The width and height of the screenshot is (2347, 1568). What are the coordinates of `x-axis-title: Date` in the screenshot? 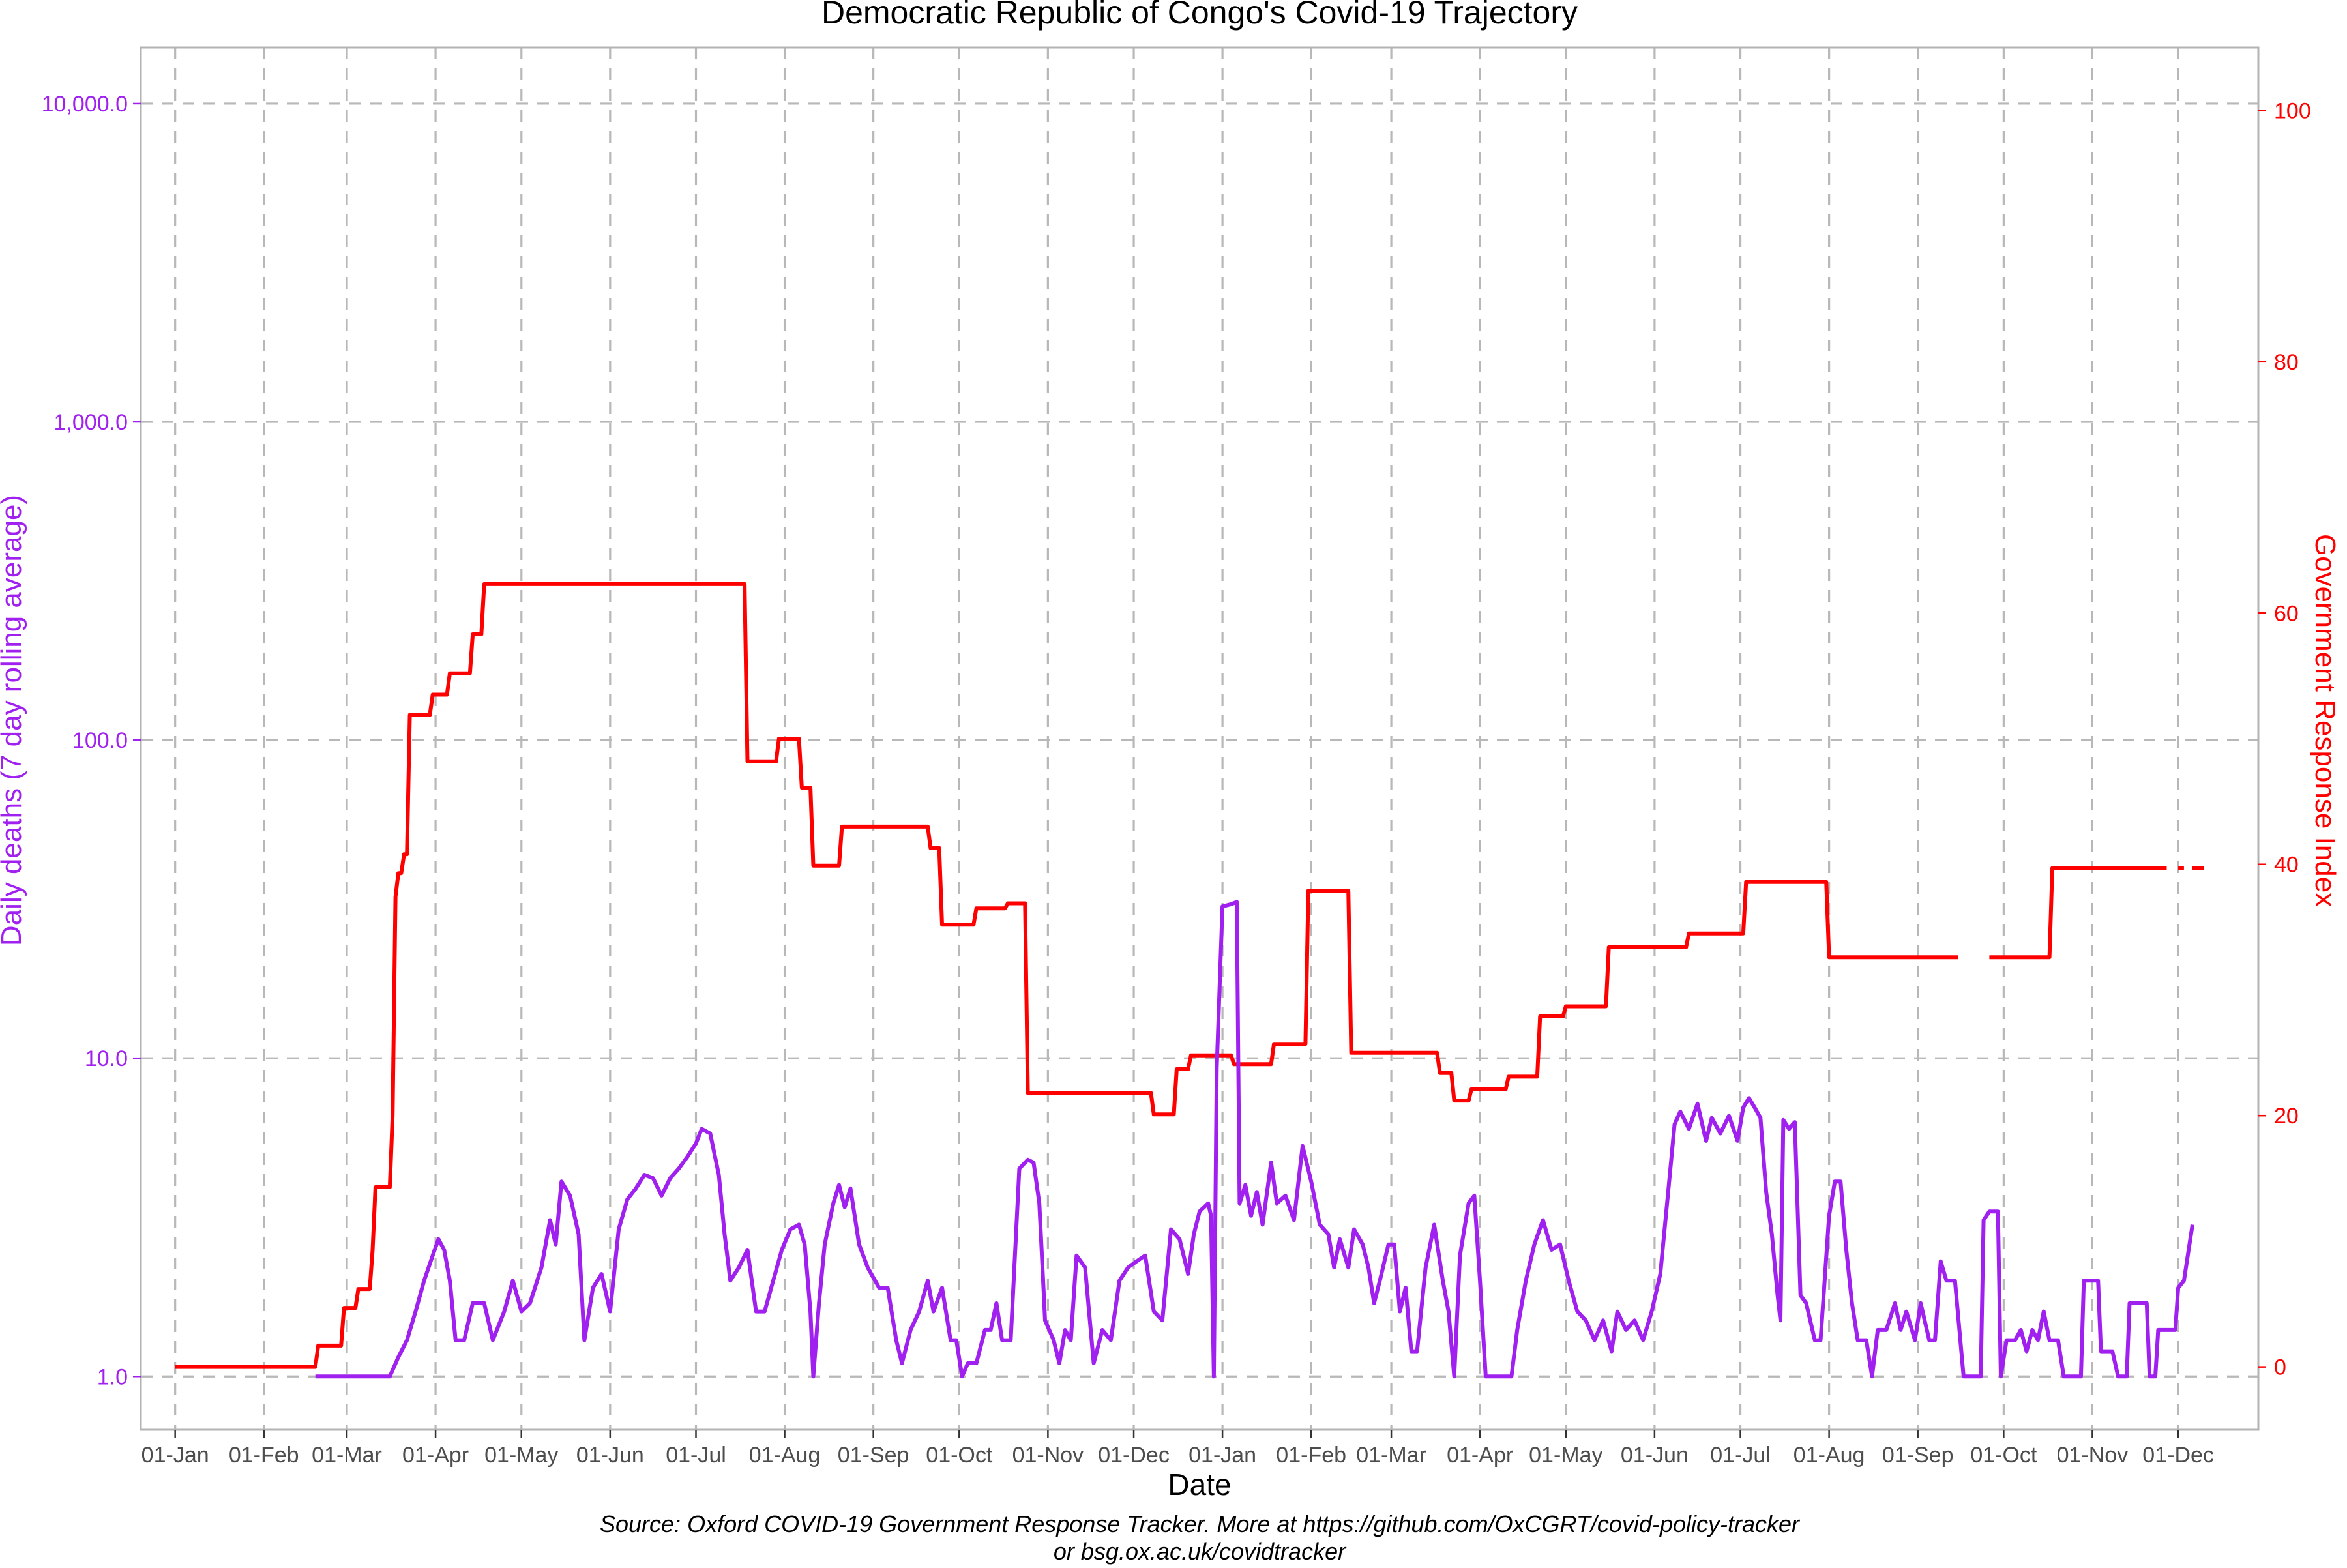 It's located at (1199, 1485).